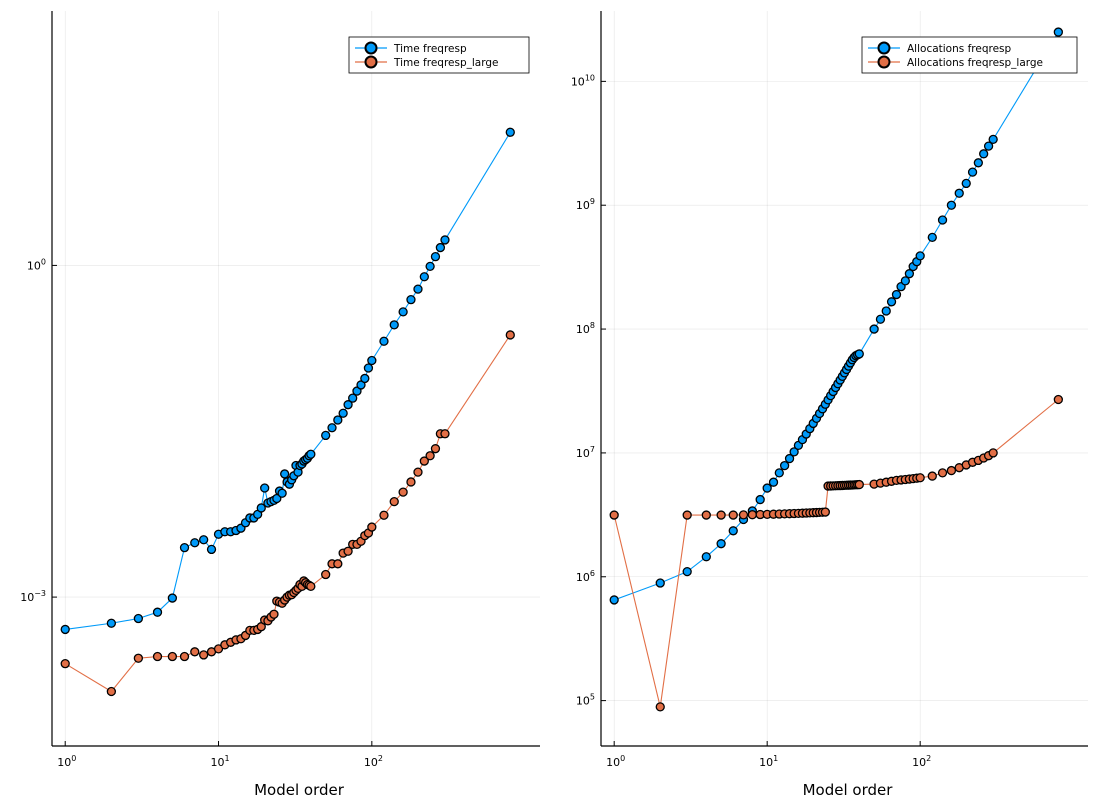 The width and height of the screenshot is (1100, 800). I want to click on y-tick-label: 10⁰, so click(36, 264).